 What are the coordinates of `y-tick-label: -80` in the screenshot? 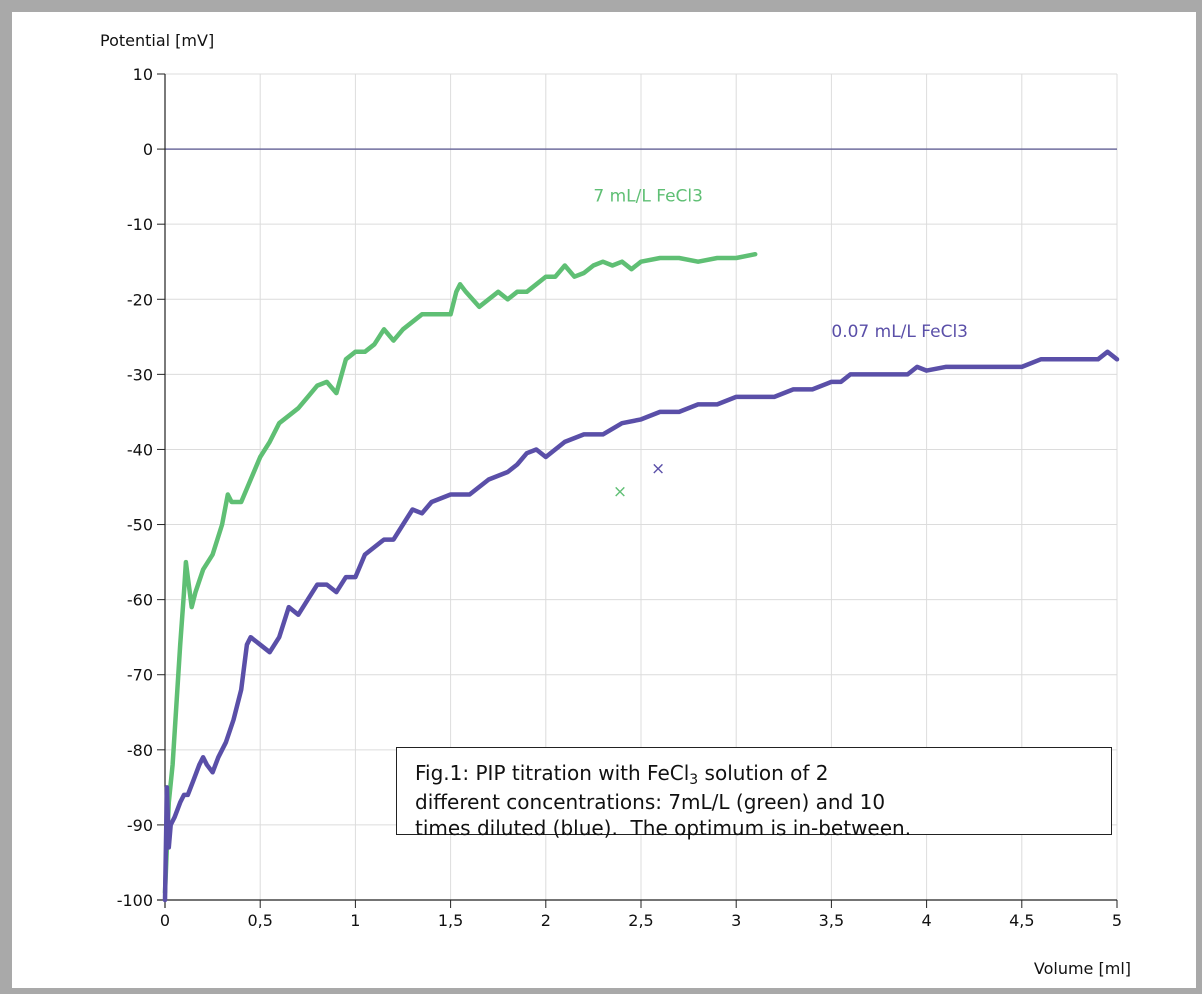 It's located at (140, 750).